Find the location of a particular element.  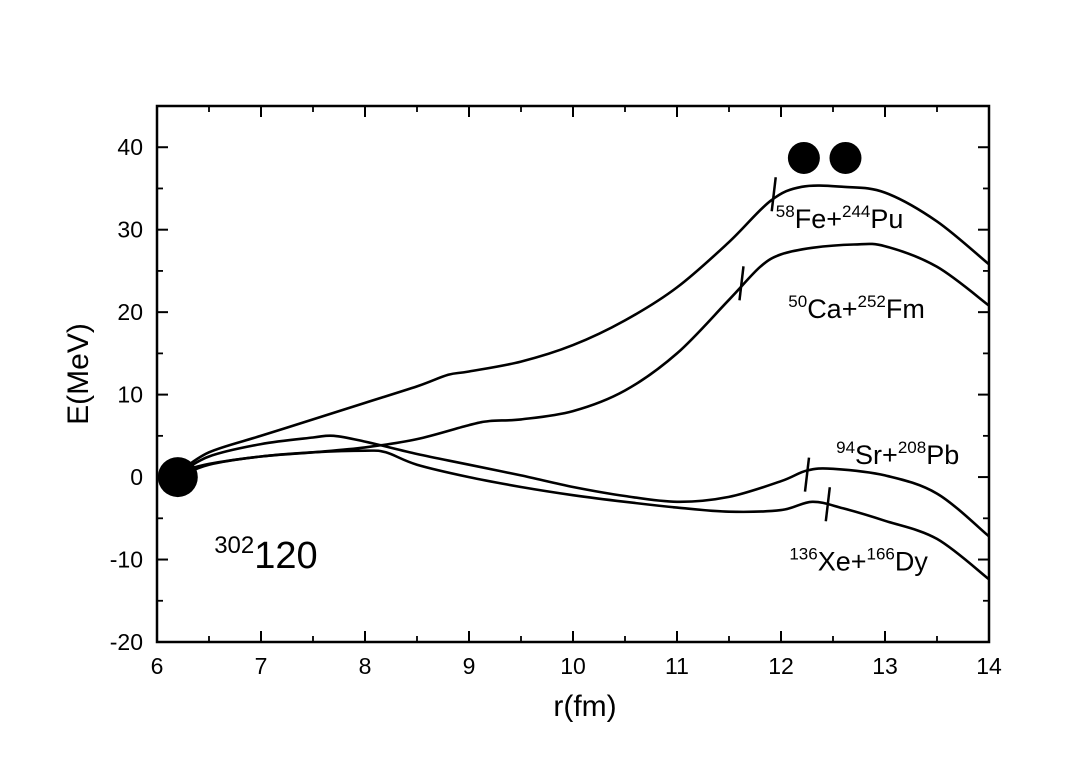

x-tick-label: 12 is located at coordinates (781, 666).